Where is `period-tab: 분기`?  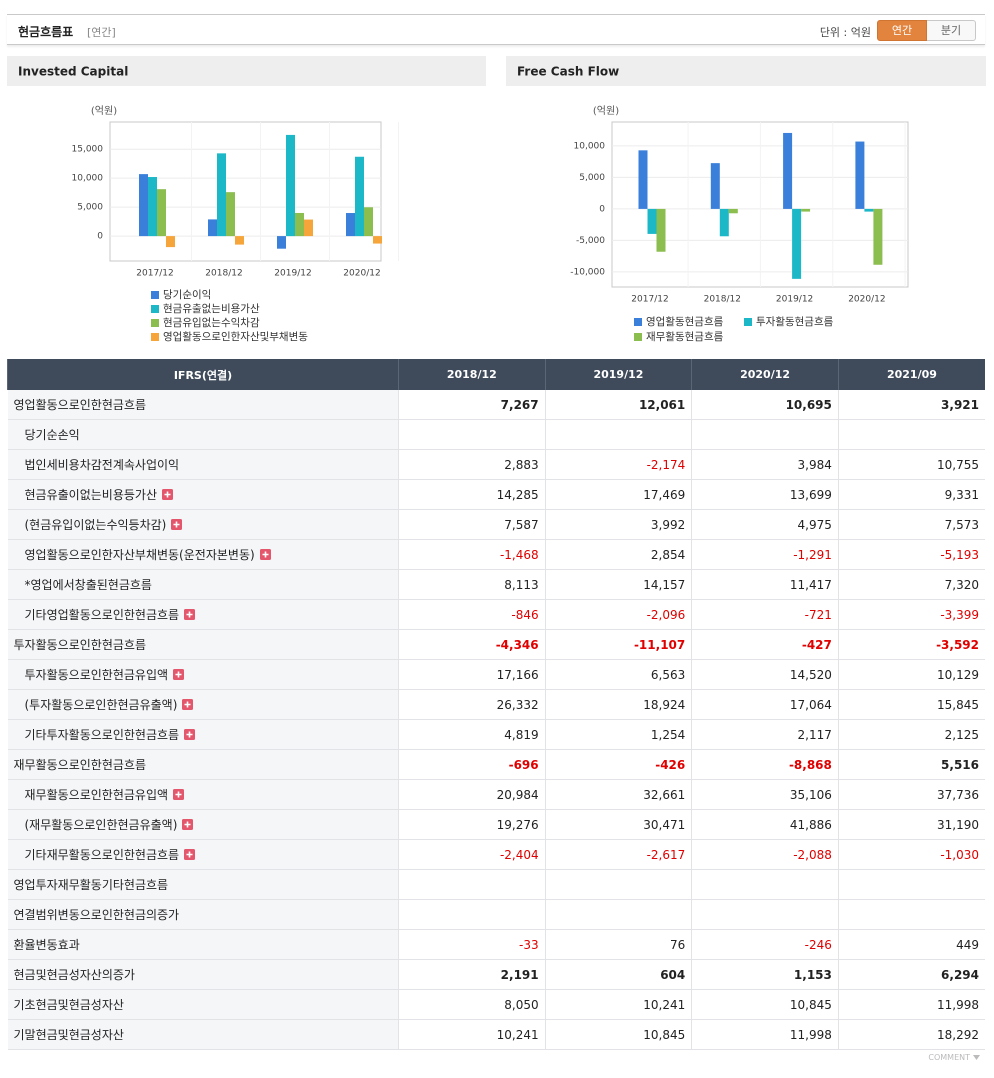 period-tab: 분기 is located at coordinates (951, 30).